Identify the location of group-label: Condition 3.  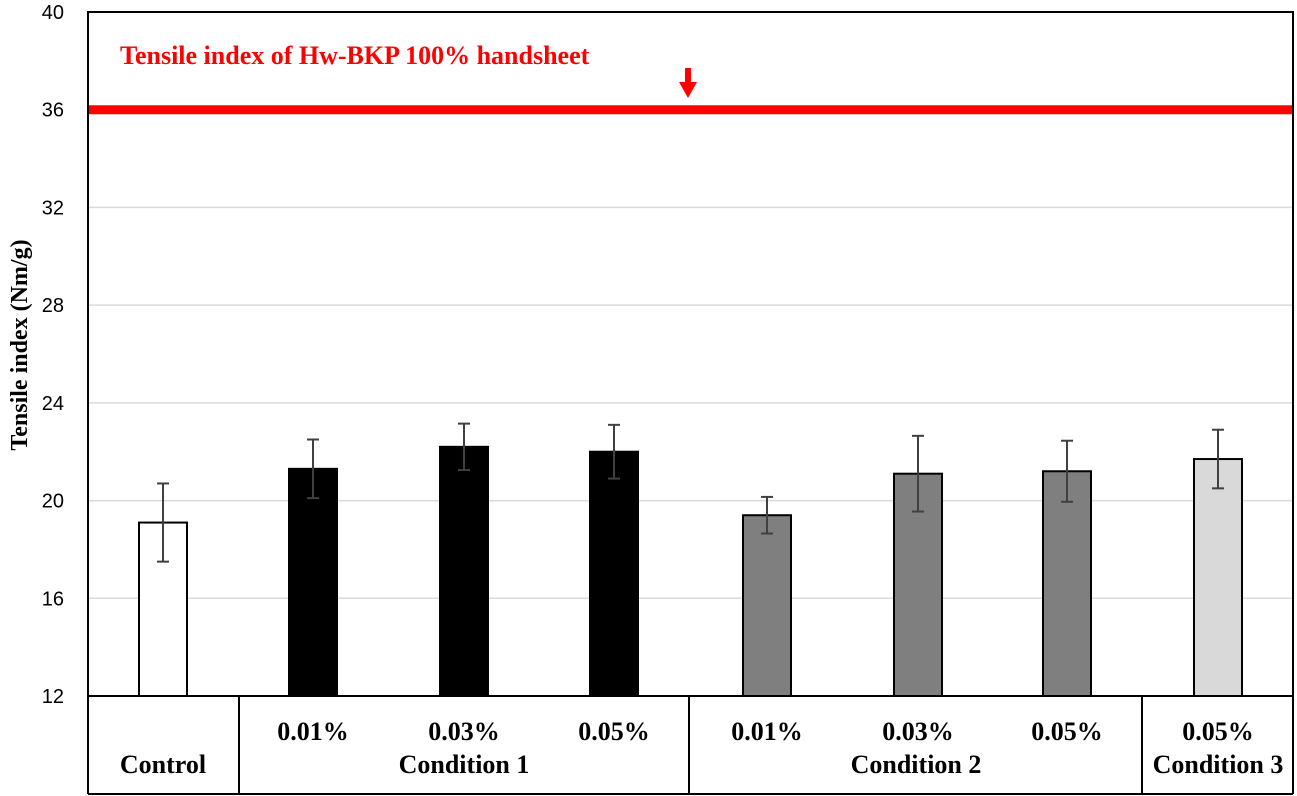
(1218, 764).